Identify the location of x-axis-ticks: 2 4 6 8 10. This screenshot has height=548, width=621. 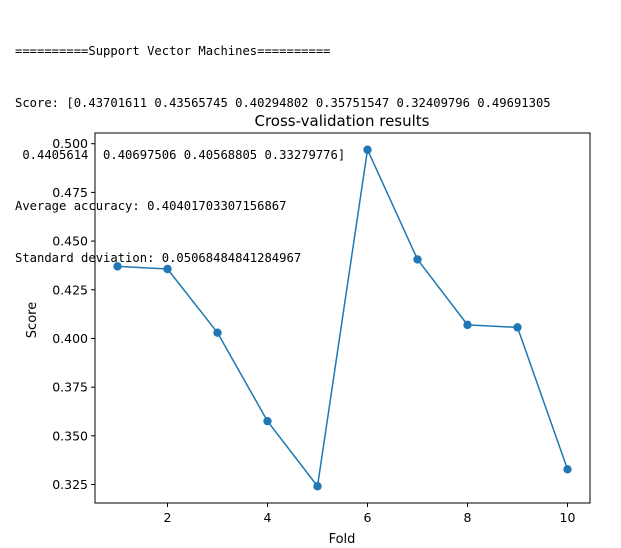
(370, 514).